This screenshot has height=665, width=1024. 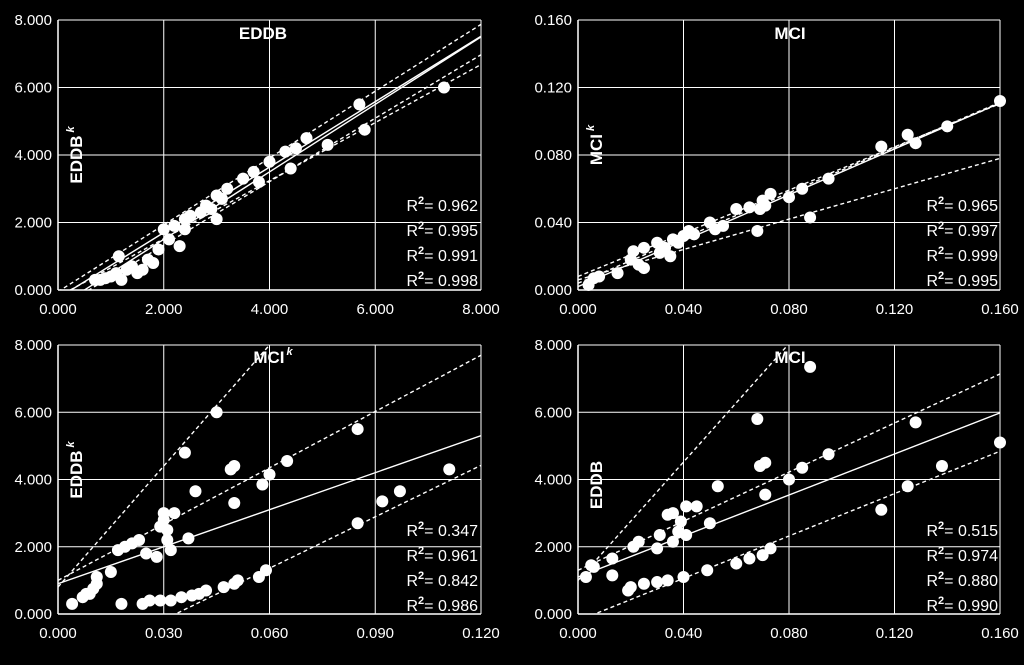 What do you see at coordinates (962, 230) in the screenshot?
I see `r-squared-label: R2= 0.997` at bounding box center [962, 230].